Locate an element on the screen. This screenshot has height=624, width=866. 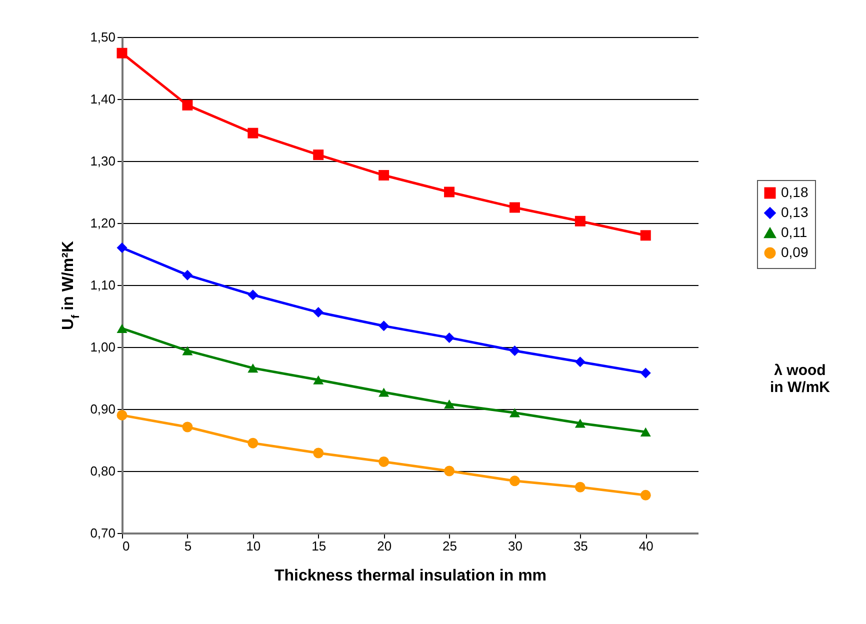
x-tick-label: 30 is located at coordinates (515, 546).